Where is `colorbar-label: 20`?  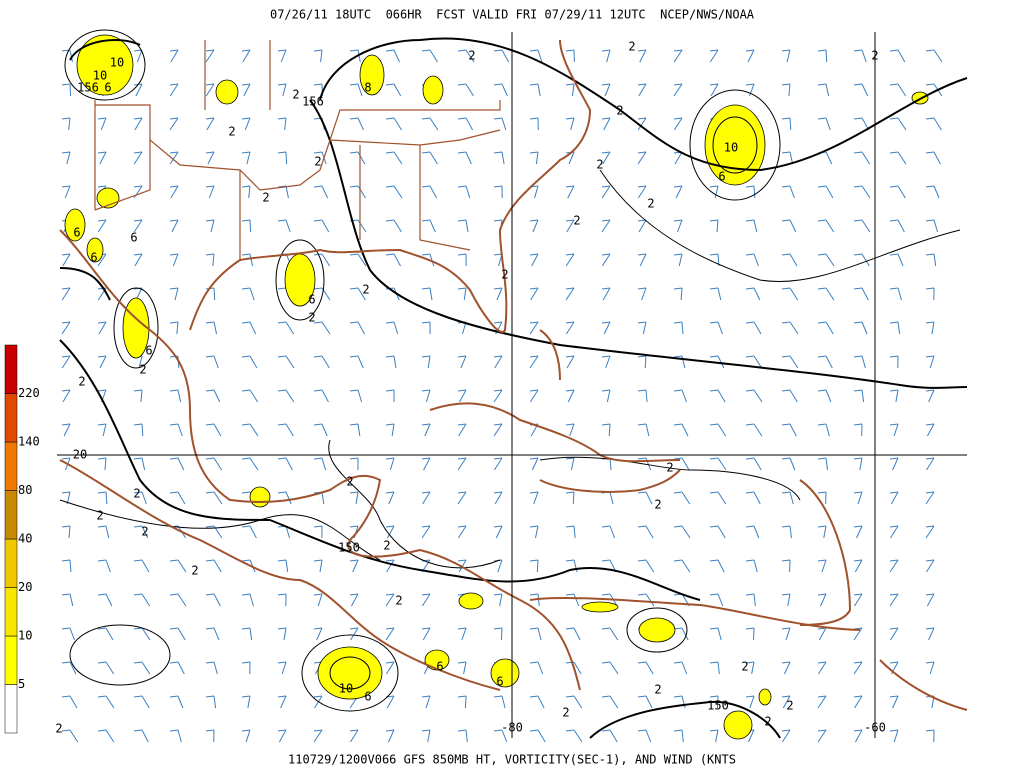
colorbar-label: 20 is located at coordinates (25, 587).